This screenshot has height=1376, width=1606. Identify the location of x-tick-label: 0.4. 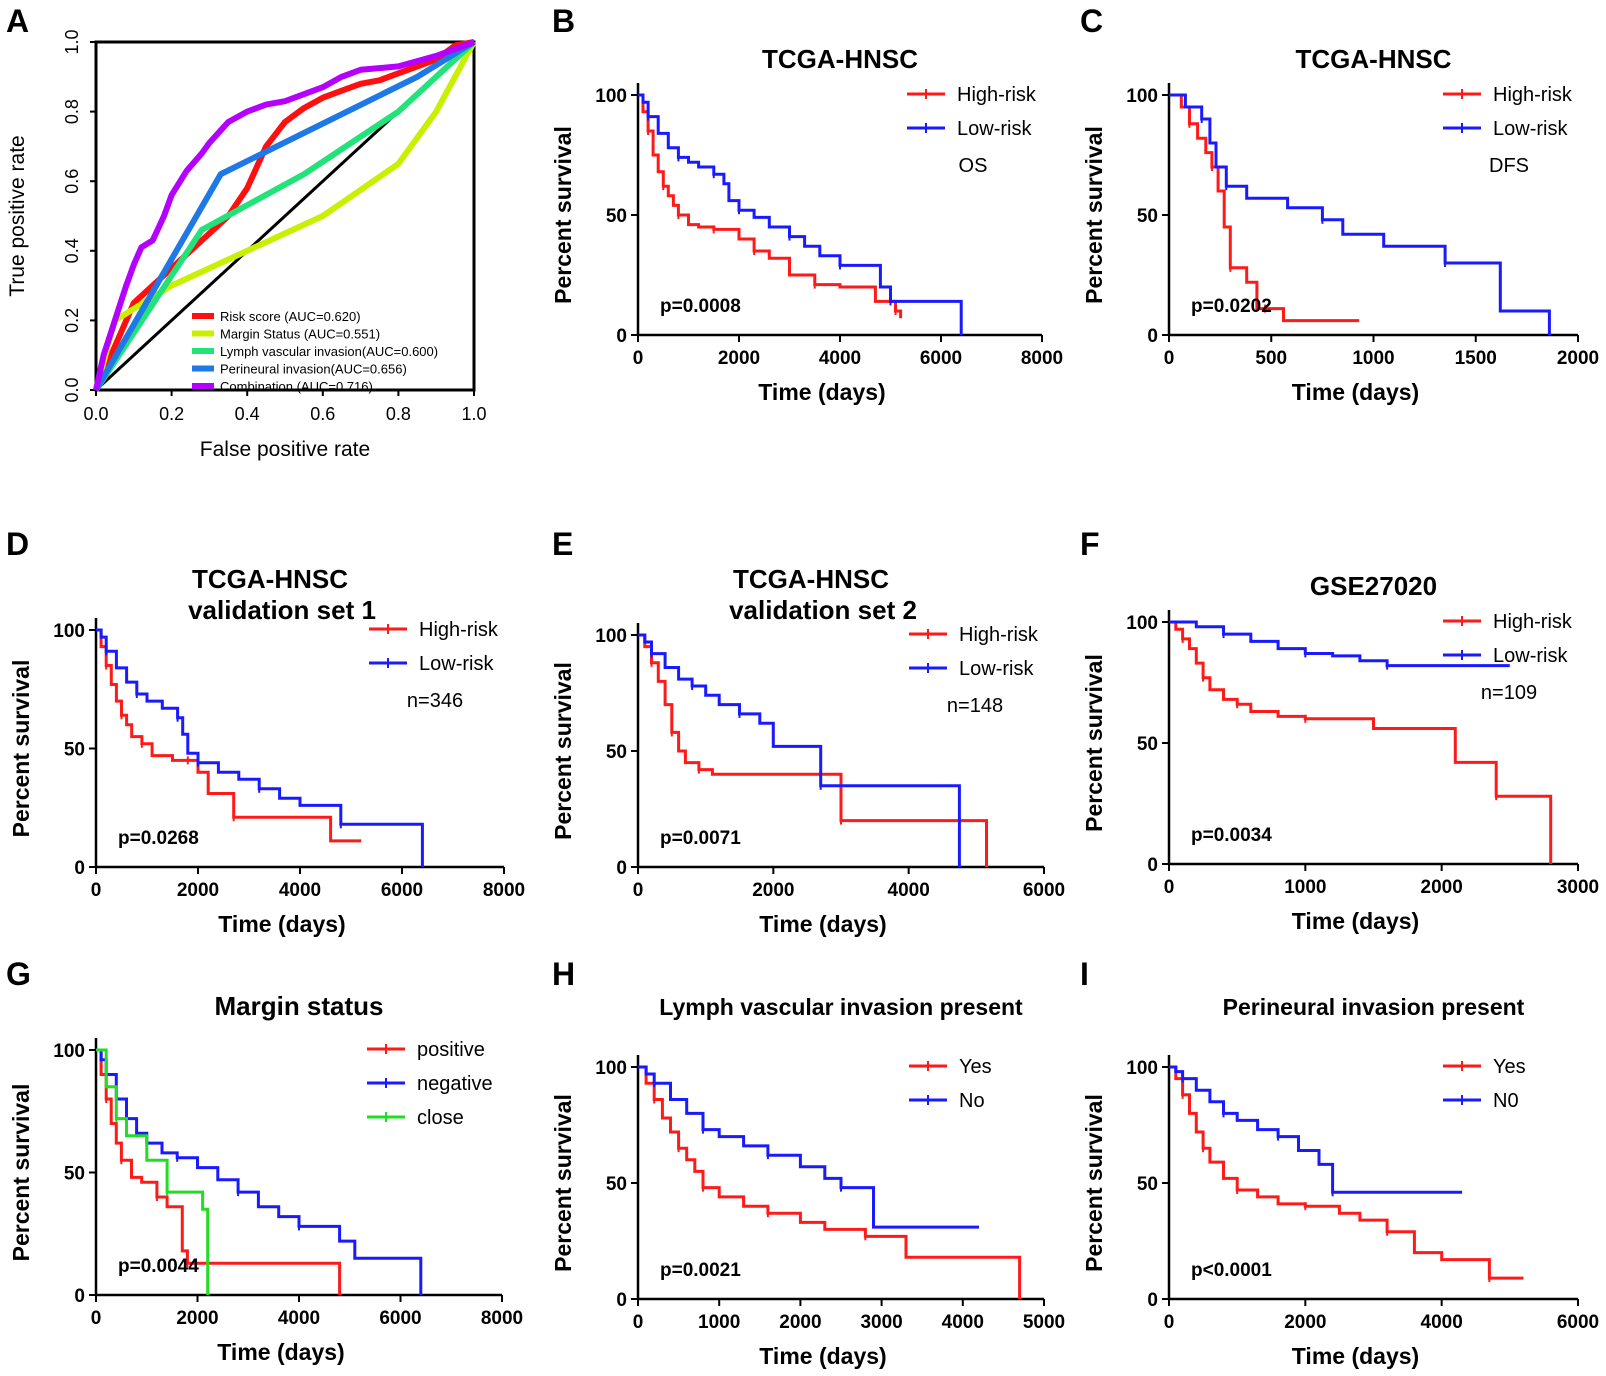
(247, 414).